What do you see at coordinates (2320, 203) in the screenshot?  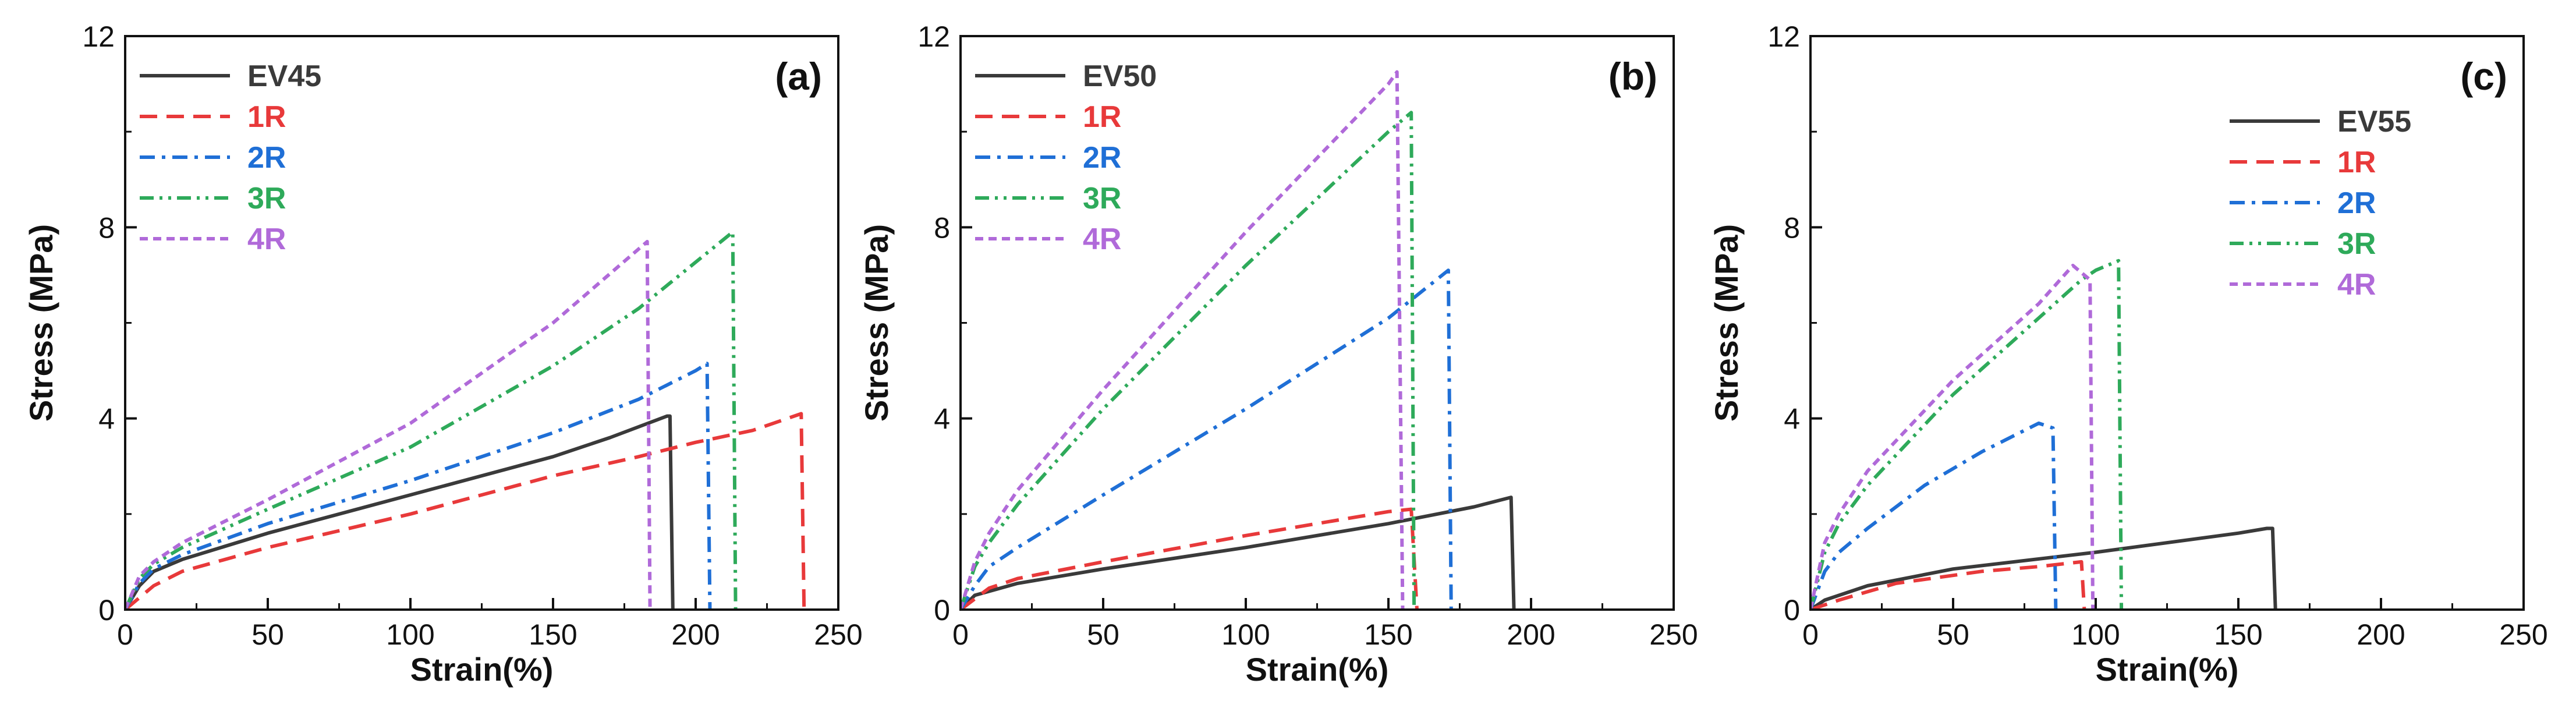 I see `legend: EV55 1R 2R 3R 4R` at bounding box center [2320, 203].